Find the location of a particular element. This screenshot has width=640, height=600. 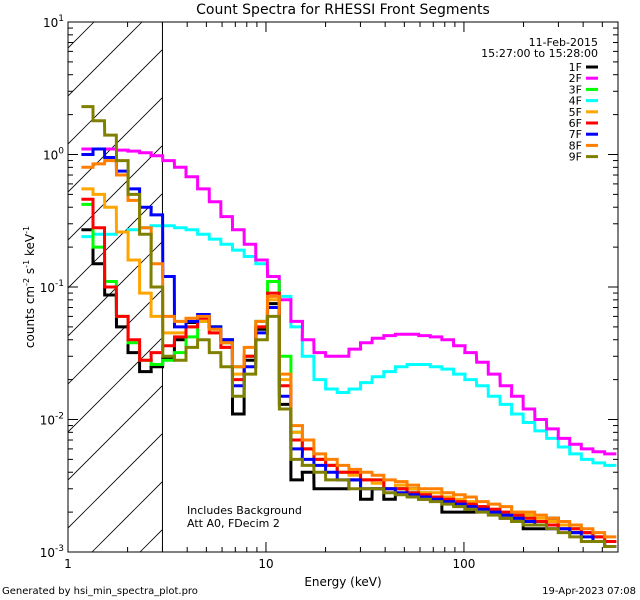

y-tick-exponent: -1 is located at coordinates (59, 284).